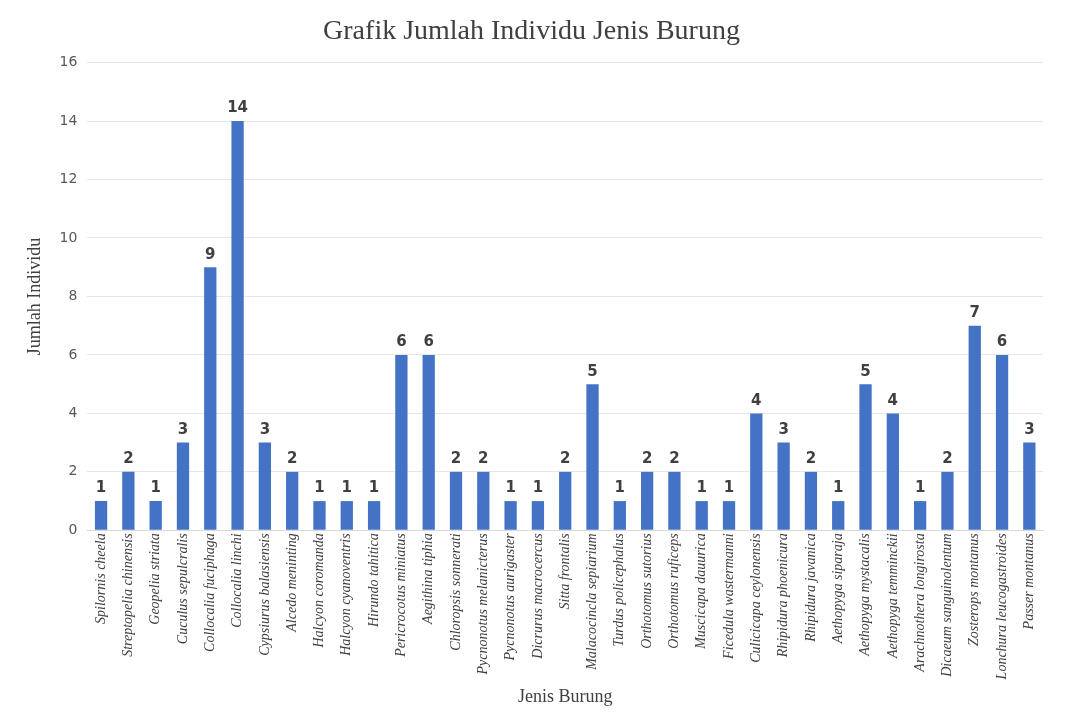  I want to click on x-tick-label: Cypsiurus balasiensis, so click(264, 594).